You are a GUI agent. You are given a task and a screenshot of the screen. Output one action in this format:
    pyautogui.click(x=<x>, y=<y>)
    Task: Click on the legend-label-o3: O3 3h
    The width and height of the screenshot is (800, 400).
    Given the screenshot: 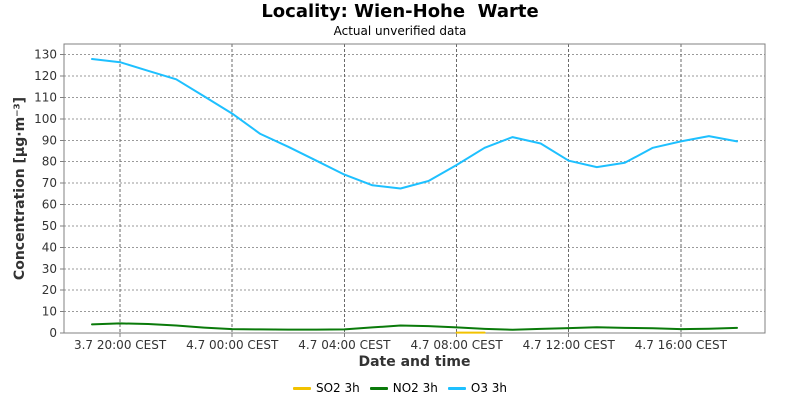 What is the action you would take?
    pyautogui.click(x=489, y=388)
    